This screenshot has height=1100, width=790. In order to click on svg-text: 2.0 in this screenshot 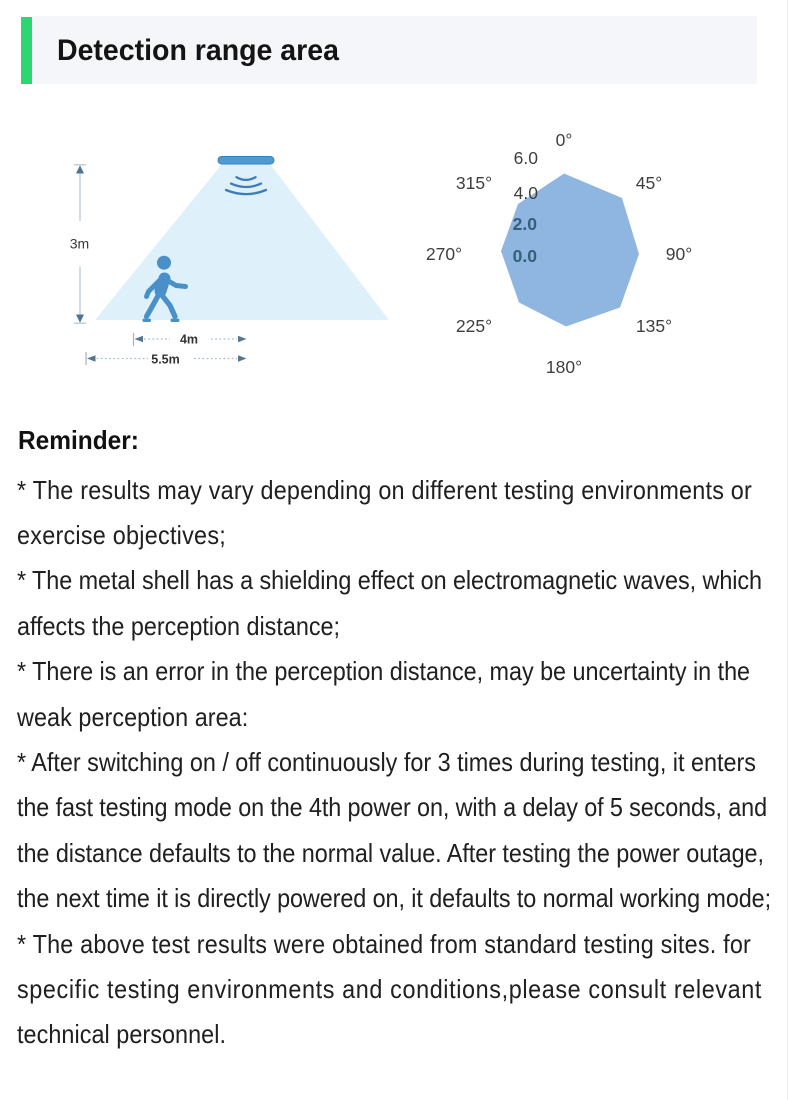, I will do `click(525, 224)`.